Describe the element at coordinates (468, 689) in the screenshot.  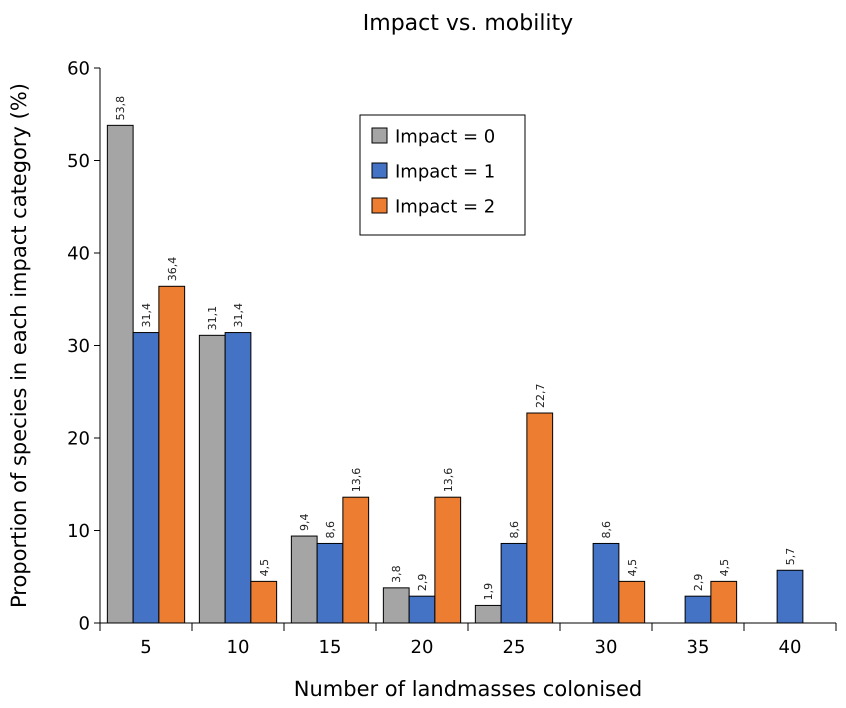
I see `x-axis-title: Number of landmasses colonised` at that location.